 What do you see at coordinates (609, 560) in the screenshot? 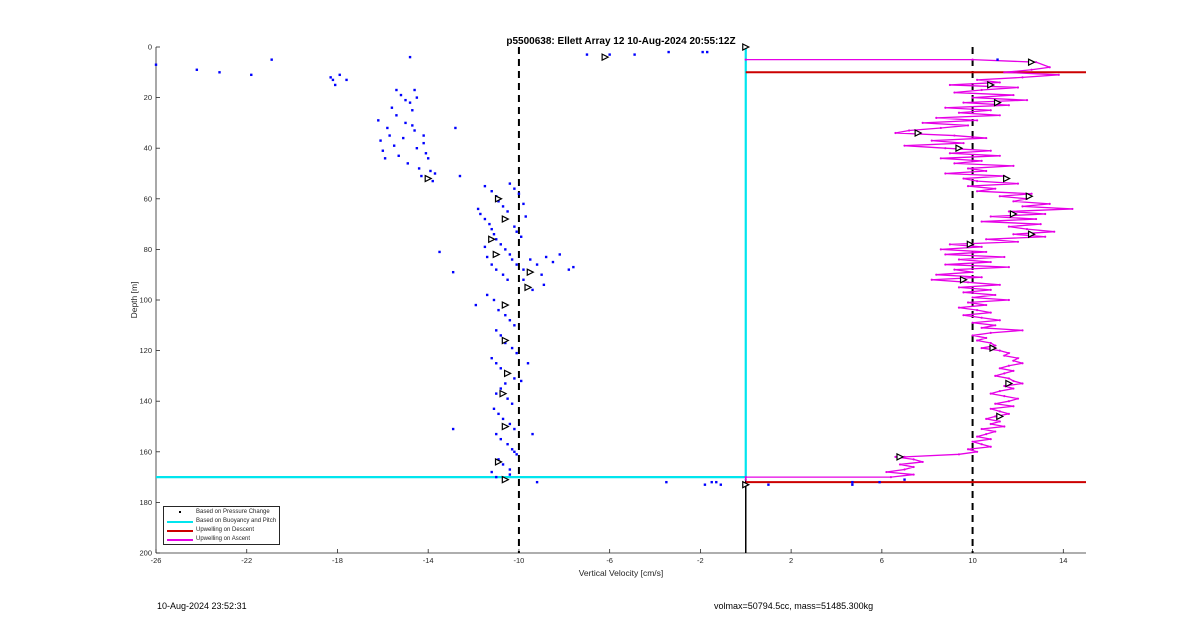
I see `x-tick-label: -6` at bounding box center [609, 560].